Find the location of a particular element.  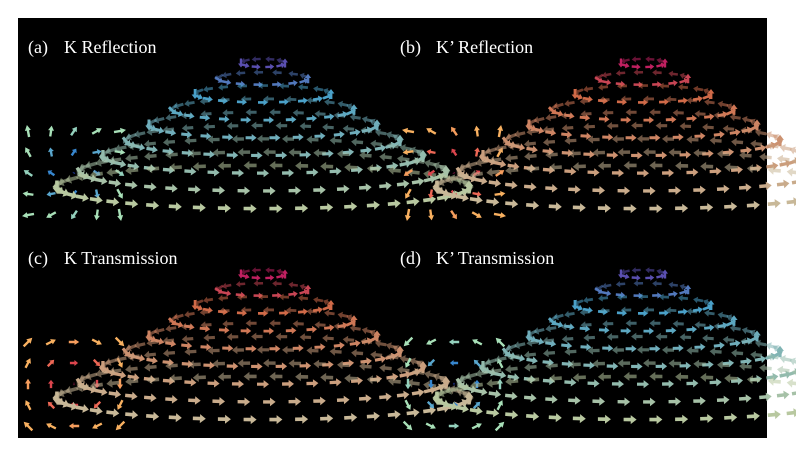

panel-title: K’ Transmission is located at coordinates (495, 258).